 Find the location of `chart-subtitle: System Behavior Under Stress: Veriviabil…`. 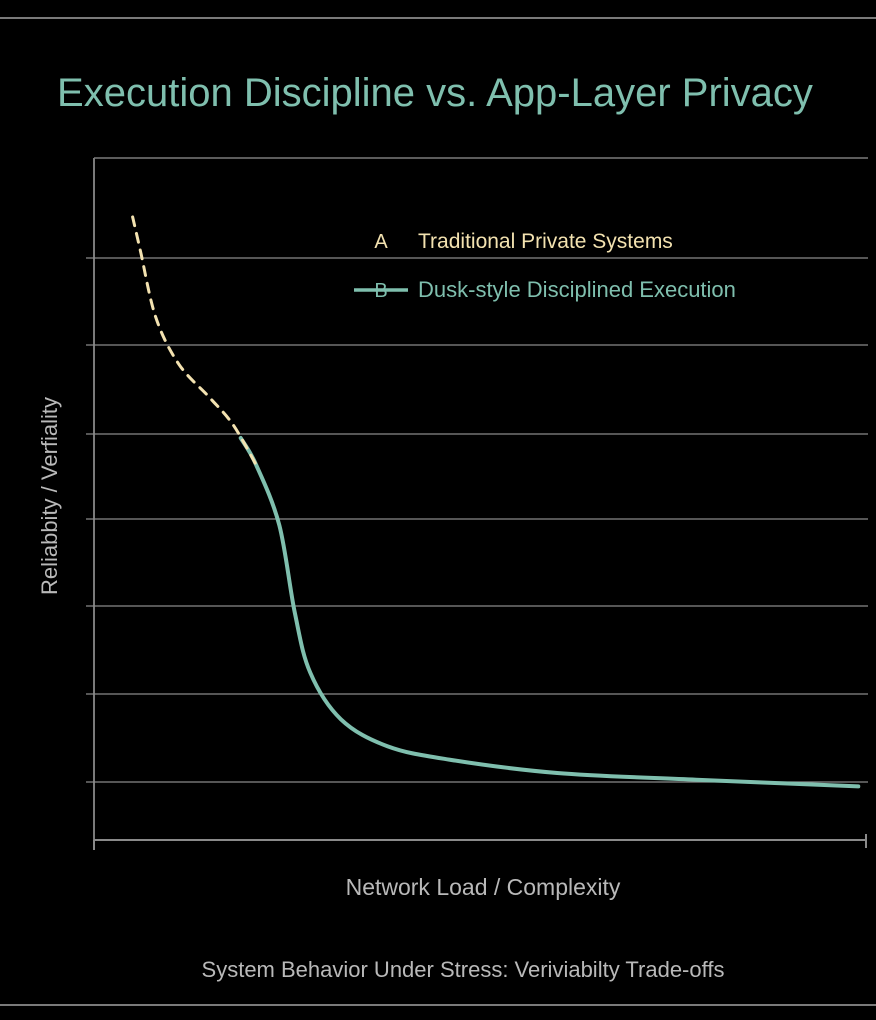

chart-subtitle: System Behavior Under Stress: Veriviabil… is located at coordinates (463, 969).